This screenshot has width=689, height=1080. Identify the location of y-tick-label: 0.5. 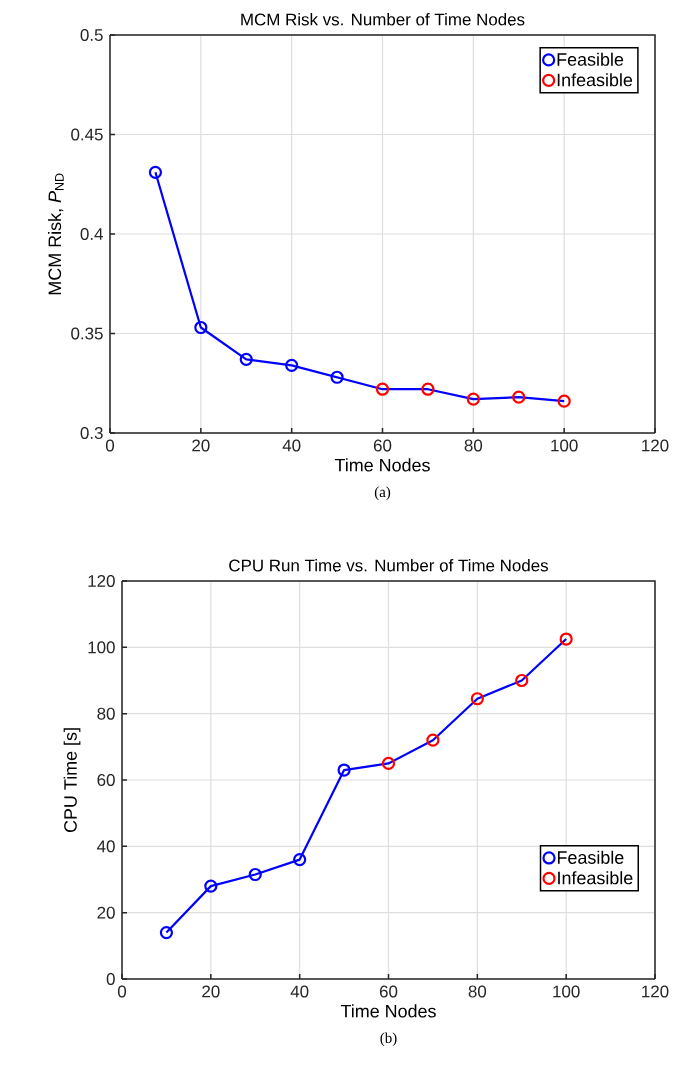
(91, 34).